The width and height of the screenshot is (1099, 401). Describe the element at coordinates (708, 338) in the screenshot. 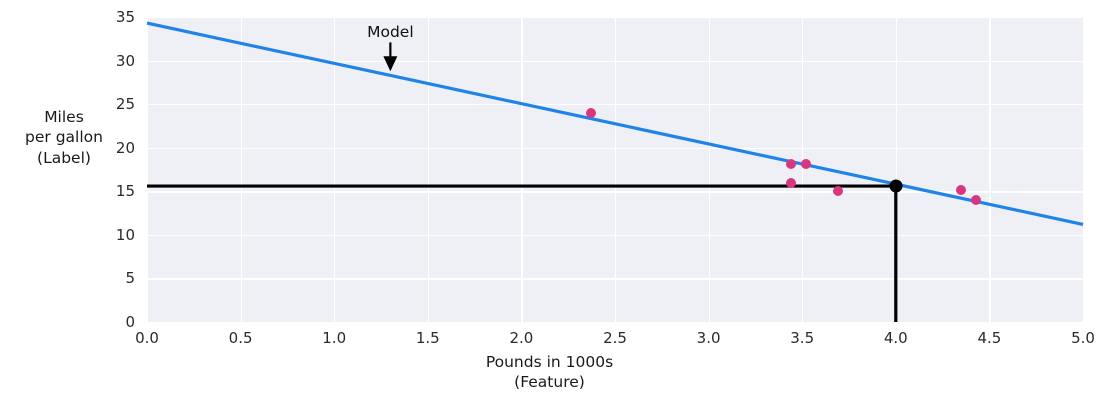

I see `x-tick-label: 3.0` at that location.